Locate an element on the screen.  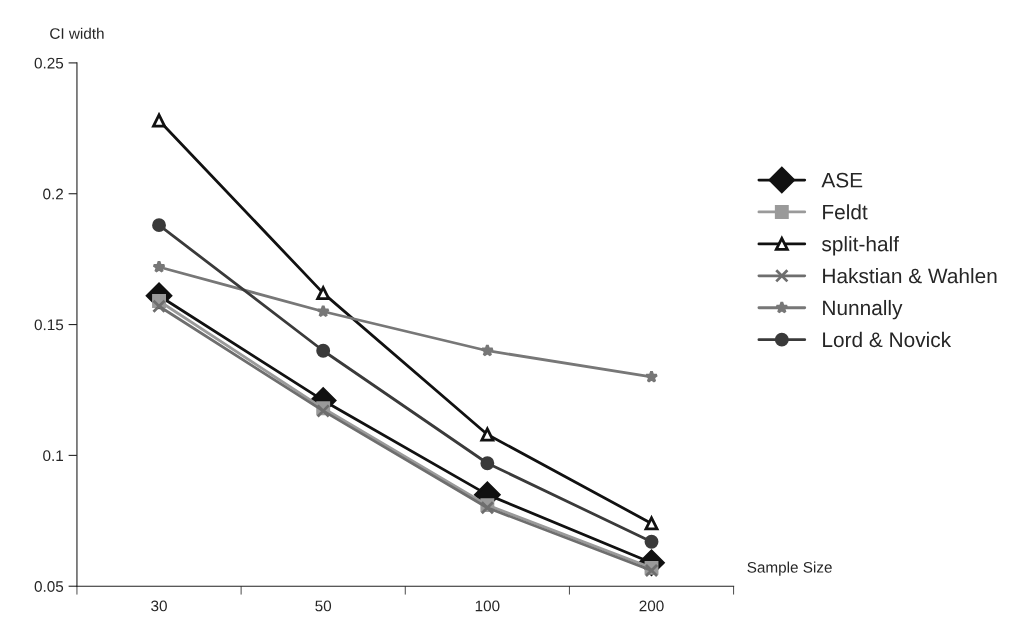
x-tick-label: 100 is located at coordinates (487, 606).